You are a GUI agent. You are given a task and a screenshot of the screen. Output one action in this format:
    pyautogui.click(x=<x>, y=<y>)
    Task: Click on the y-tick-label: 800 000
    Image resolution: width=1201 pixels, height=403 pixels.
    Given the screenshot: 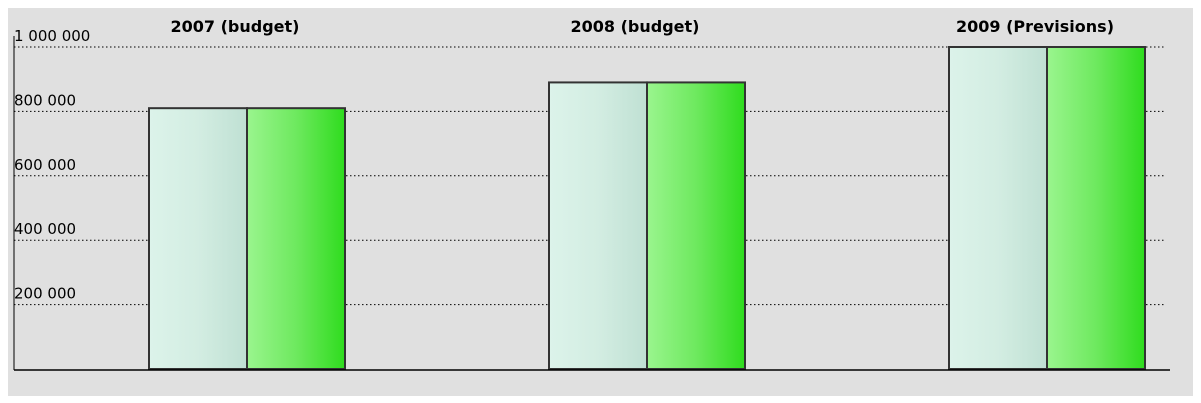 What is the action you would take?
    pyautogui.click(x=45, y=100)
    